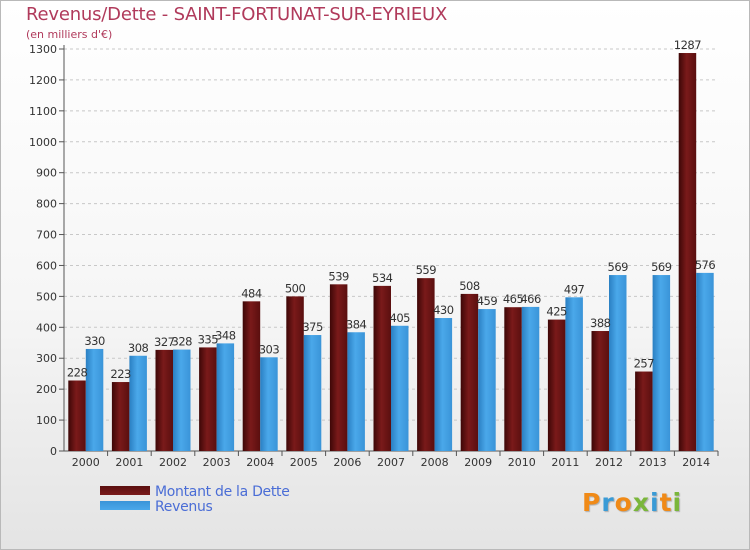 This screenshot has height=550, width=750. Describe the element at coordinates (705, 265) in the screenshot. I see `data-label: 576` at that location.